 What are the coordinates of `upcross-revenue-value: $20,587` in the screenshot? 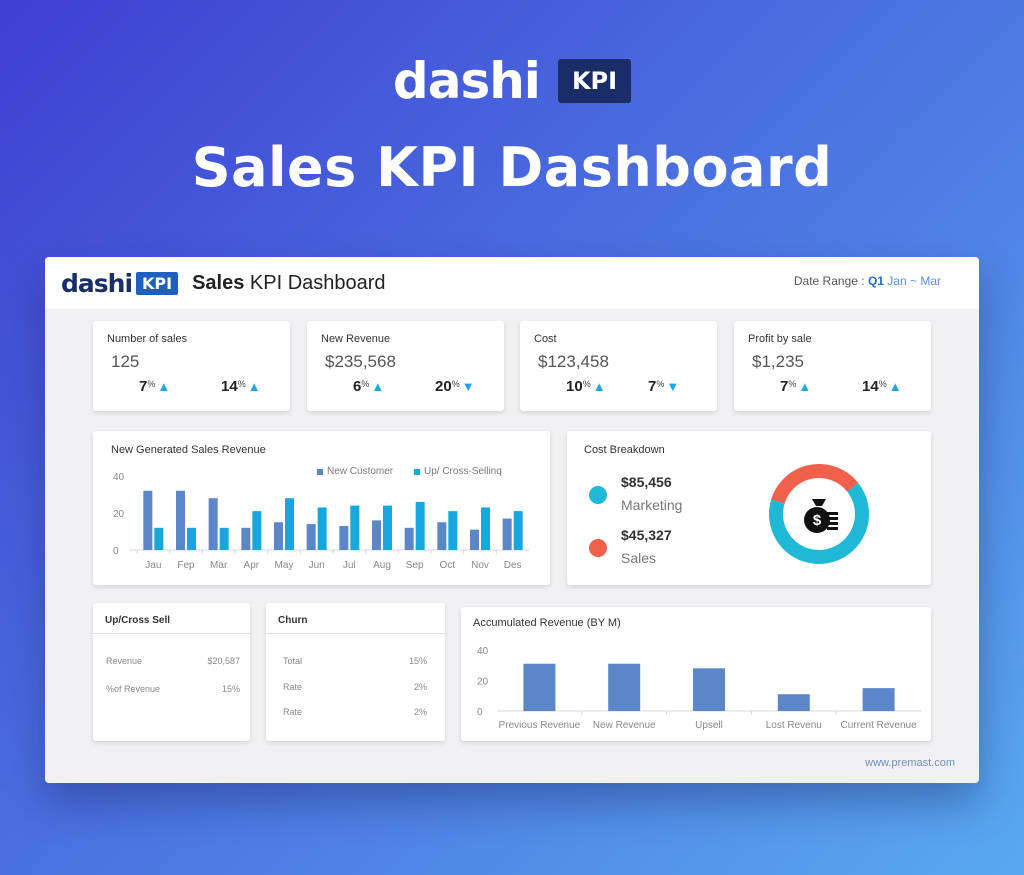 It's located at (223, 661).